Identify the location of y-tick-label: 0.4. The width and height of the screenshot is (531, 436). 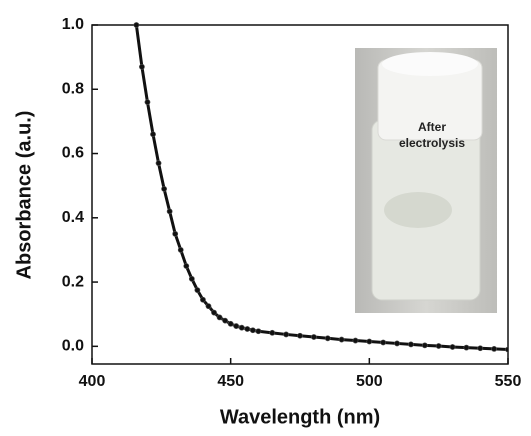
(73, 217).